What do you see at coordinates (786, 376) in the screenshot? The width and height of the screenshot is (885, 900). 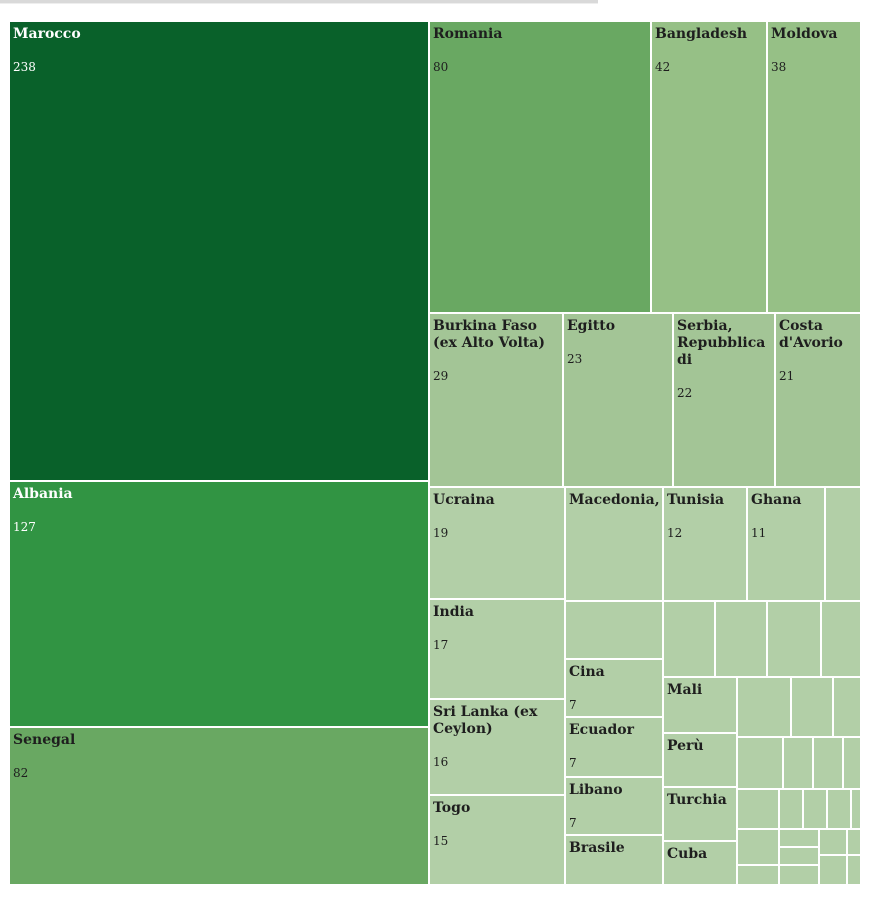 I see `treemap-value-costa-d-avorio: 21` at bounding box center [786, 376].